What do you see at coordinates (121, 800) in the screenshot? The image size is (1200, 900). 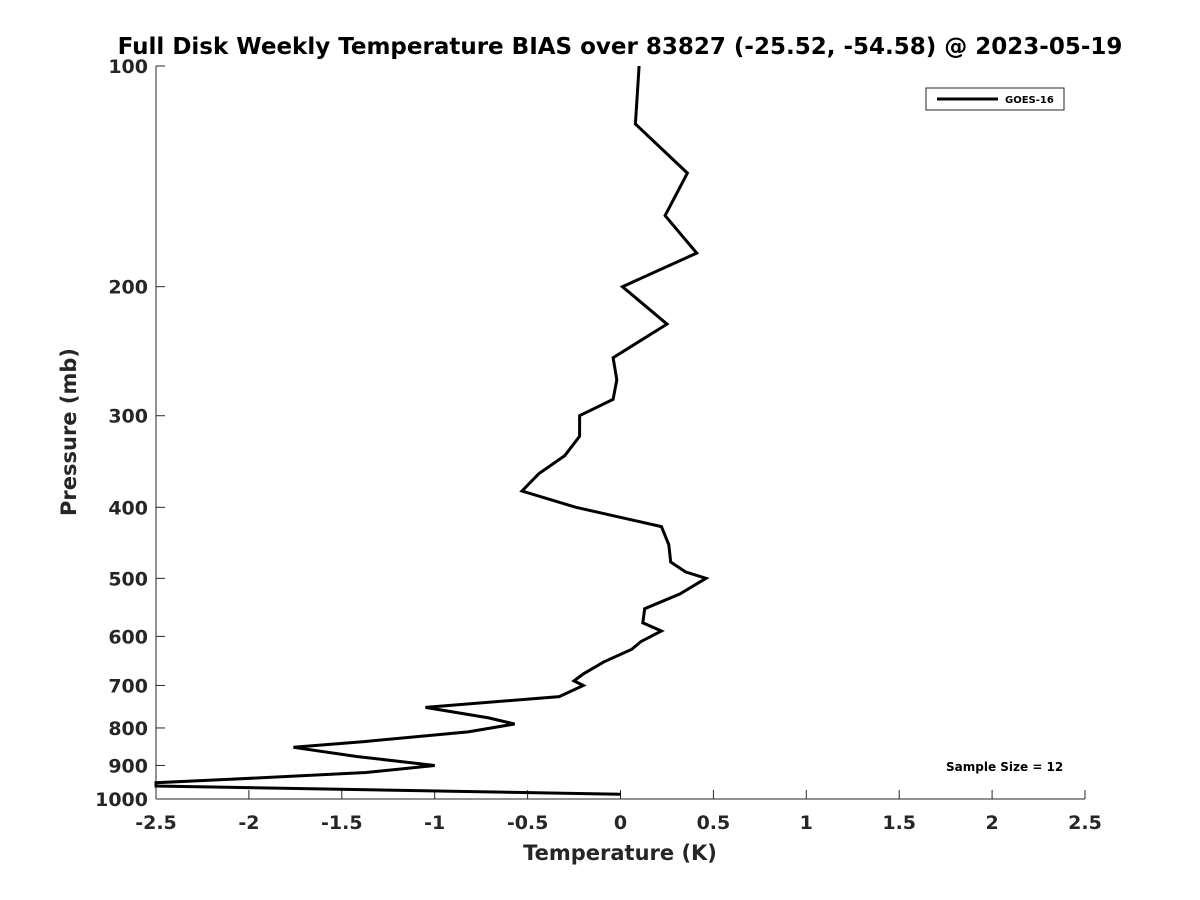 I see `y-tick-label: 1000` at bounding box center [121, 800].